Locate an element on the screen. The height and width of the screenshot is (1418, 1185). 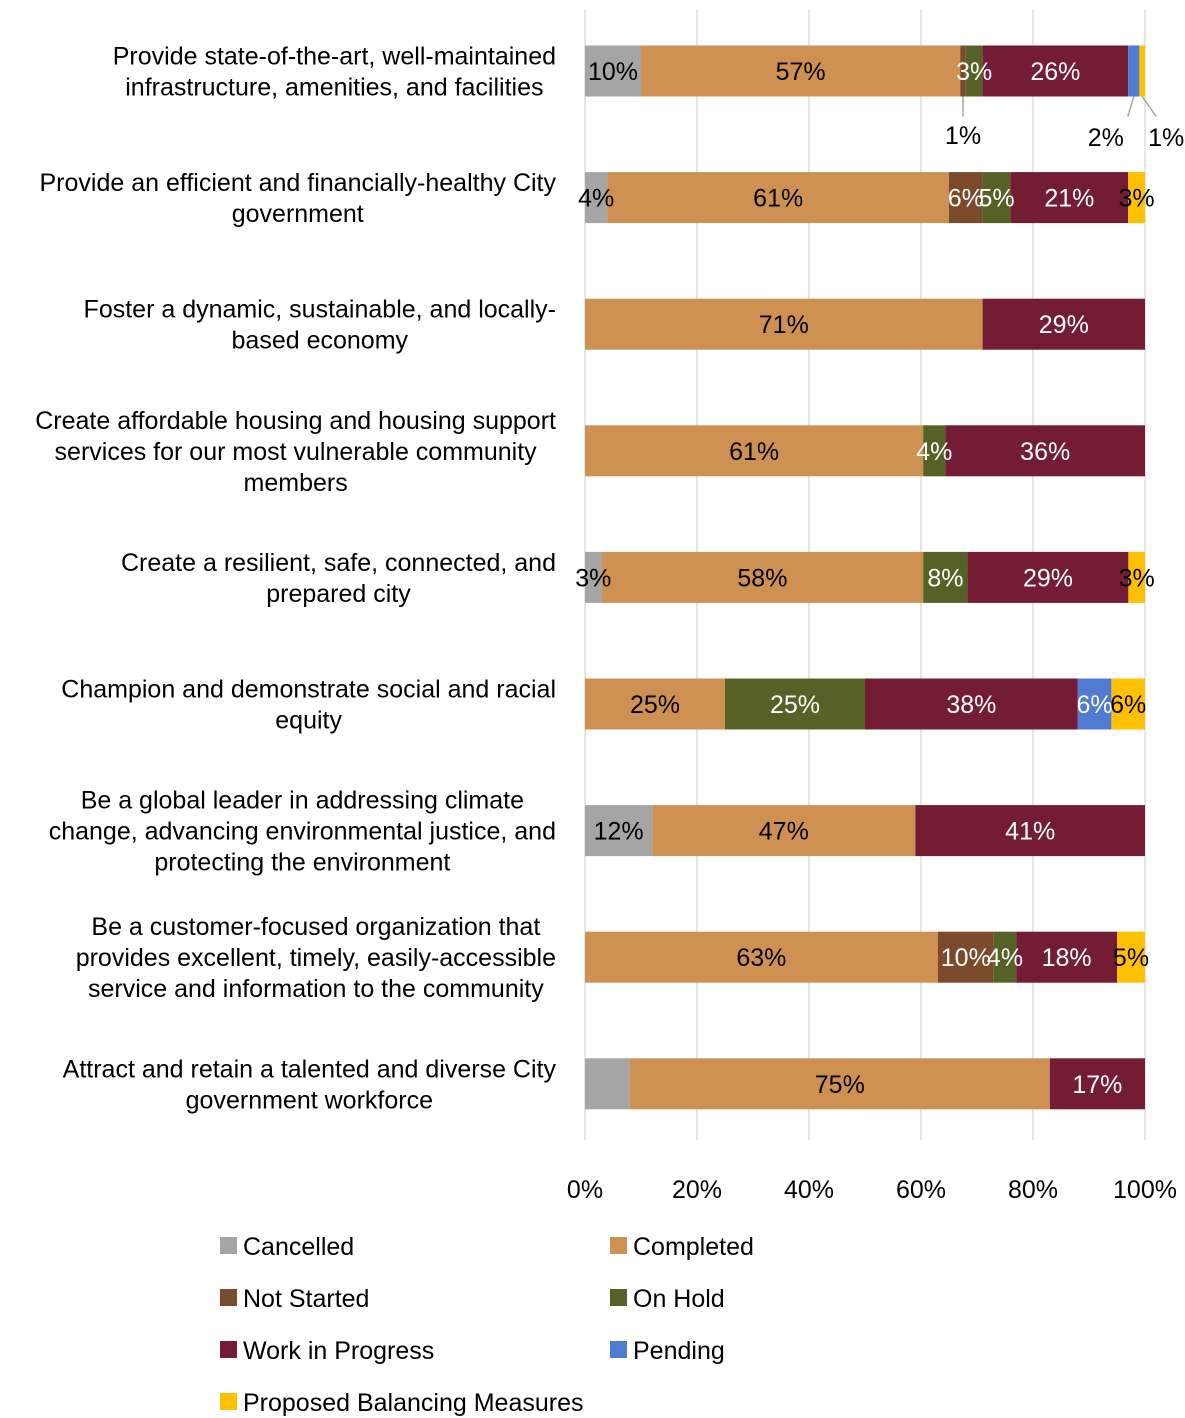
data-label: 36% is located at coordinates (1045, 452).